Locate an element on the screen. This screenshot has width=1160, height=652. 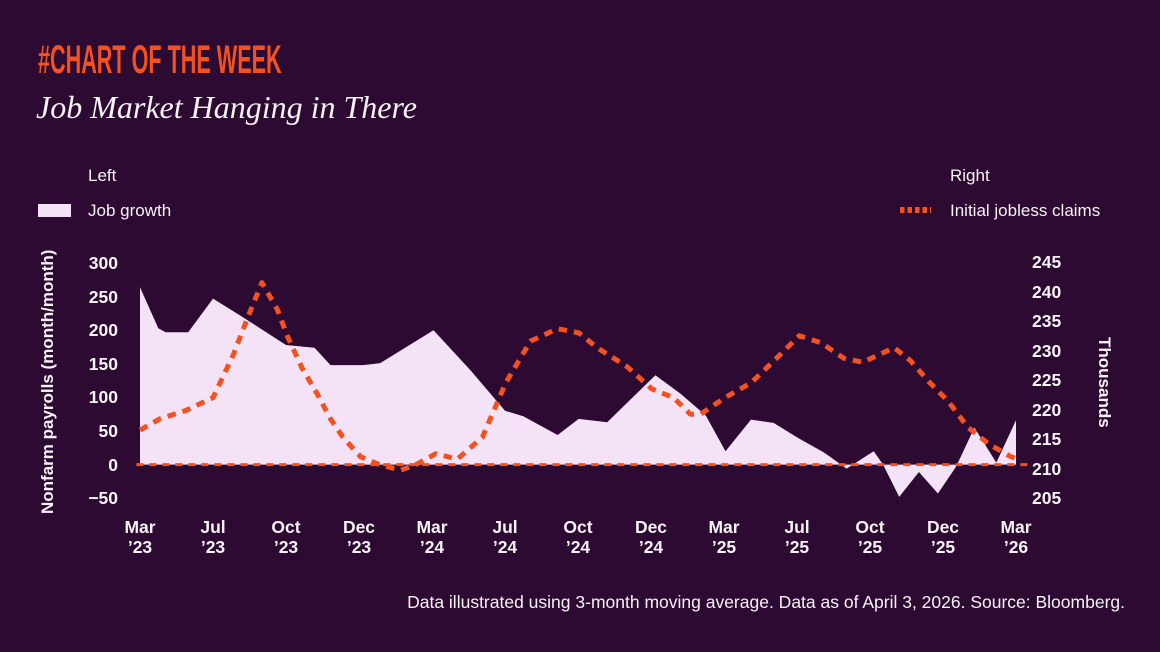
right-axis-title: Thousands is located at coordinates (1104, 382).